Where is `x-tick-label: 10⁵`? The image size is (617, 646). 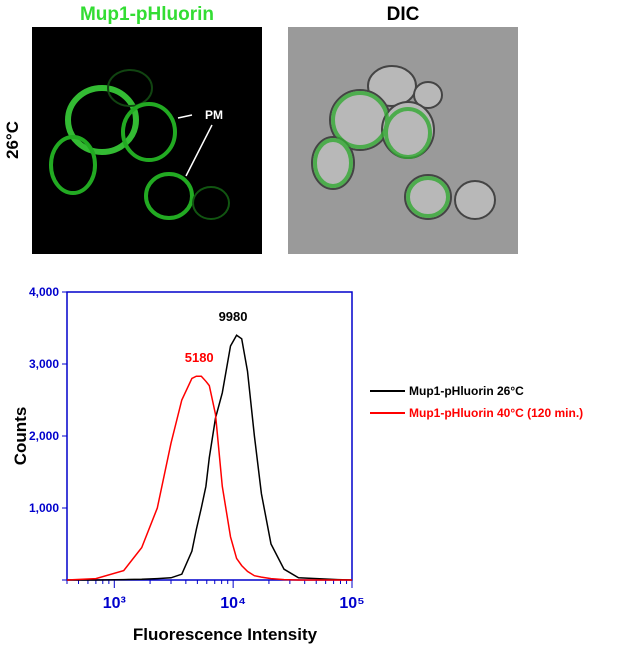
x-tick-label: 10⁵ is located at coordinates (351, 603).